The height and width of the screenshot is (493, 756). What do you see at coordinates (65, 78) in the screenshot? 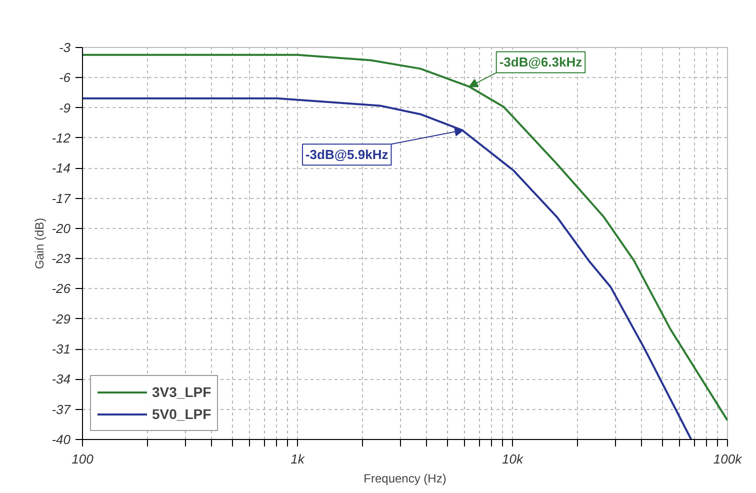
I see `y-tick-label: -6` at bounding box center [65, 78].